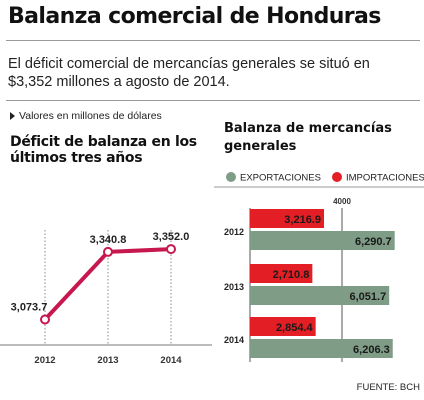  Describe the element at coordinates (342, 201) in the screenshot. I see `bar-chart-x-tick-label: 4000` at that location.